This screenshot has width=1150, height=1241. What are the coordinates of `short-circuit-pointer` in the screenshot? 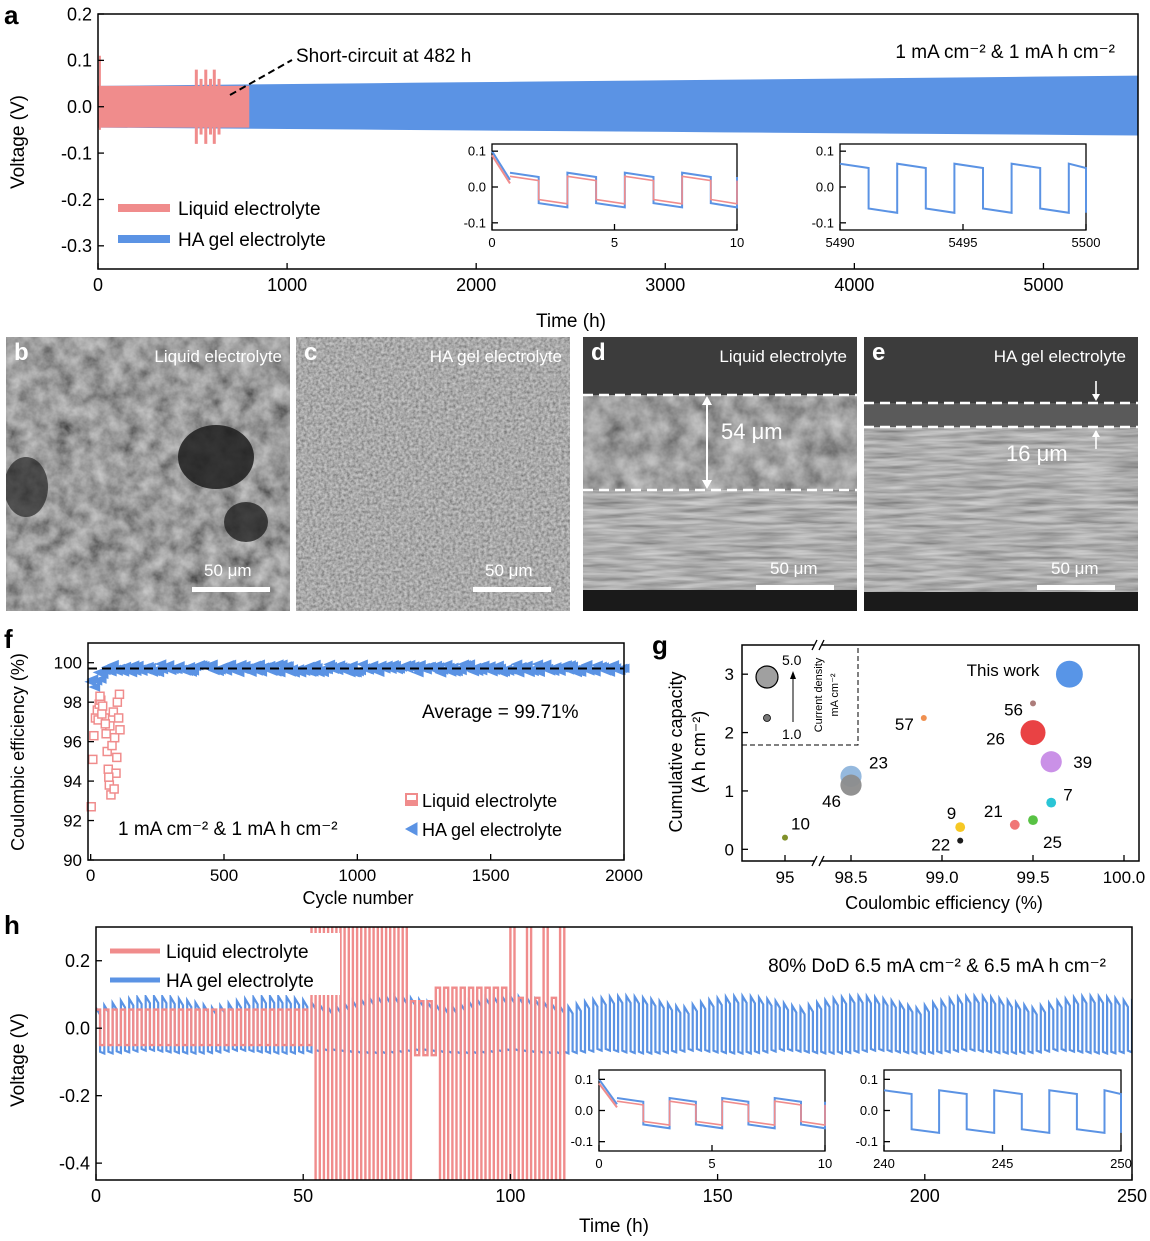 It's located at (261, 77).